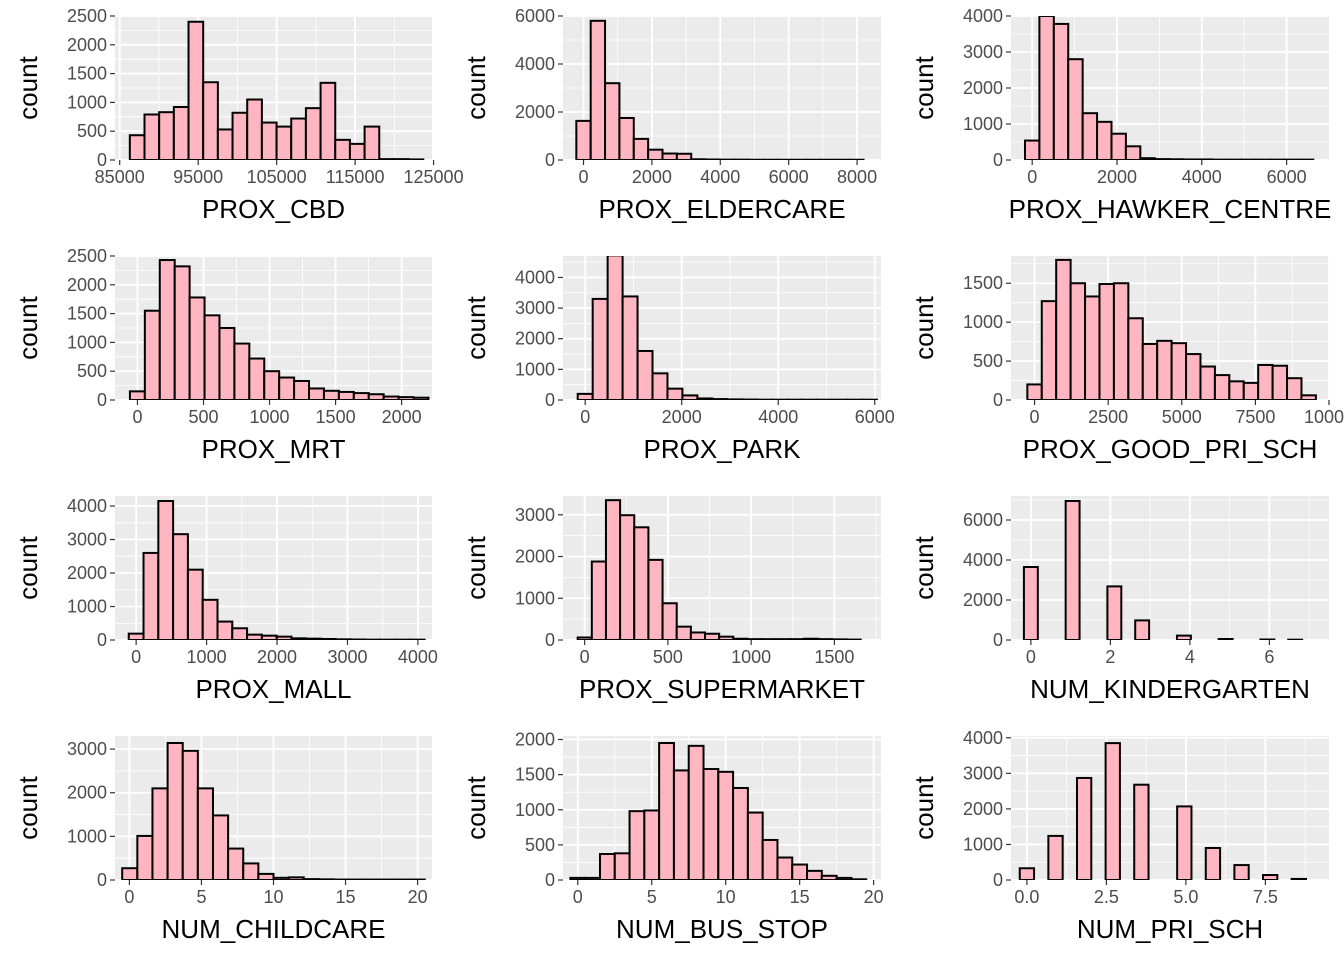 Image resolution: width=1344 pixels, height=960 pixels. What do you see at coordinates (418, 897) in the screenshot?
I see `x-tick-label: 20` at bounding box center [418, 897].